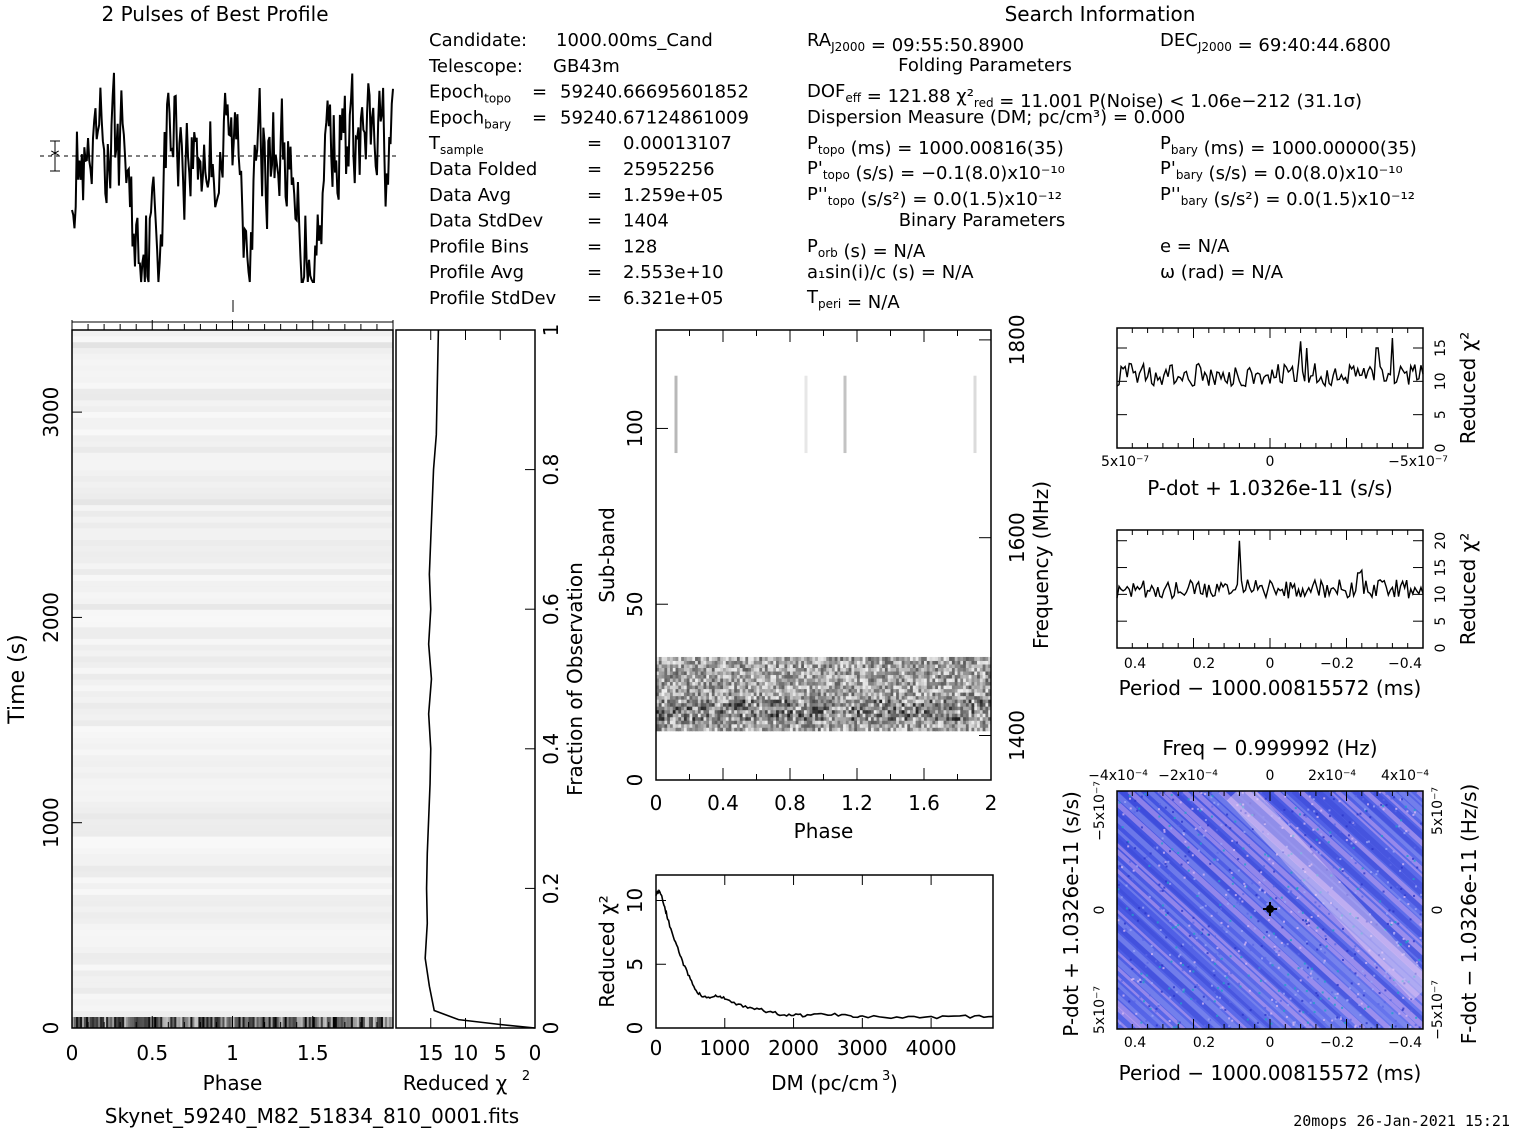 The height and width of the screenshot is (1133, 1513). What do you see at coordinates (841, 201) in the screenshot?
I see `info-sub: topo` at bounding box center [841, 201].